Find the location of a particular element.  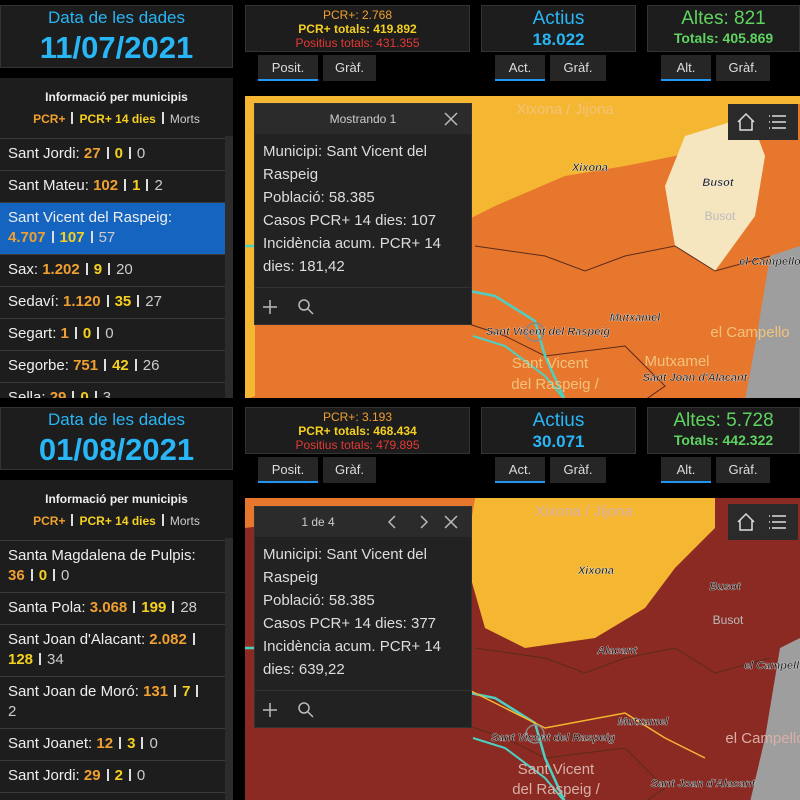

municipality-name: Sant Mateu: is located at coordinates (48, 185).